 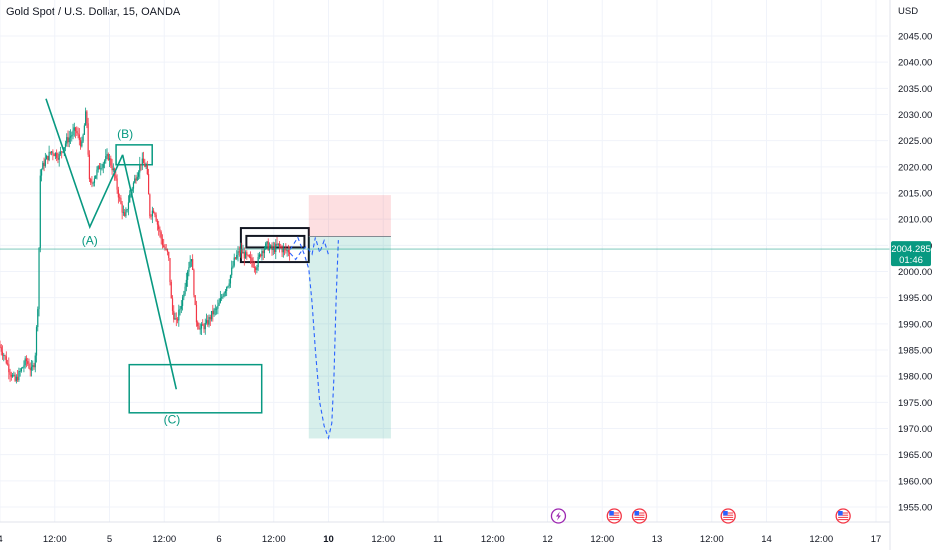 What do you see at coordinates (134, 155) in the screenshot?
I see `b-zone-box` at bounding box center [134, 155].